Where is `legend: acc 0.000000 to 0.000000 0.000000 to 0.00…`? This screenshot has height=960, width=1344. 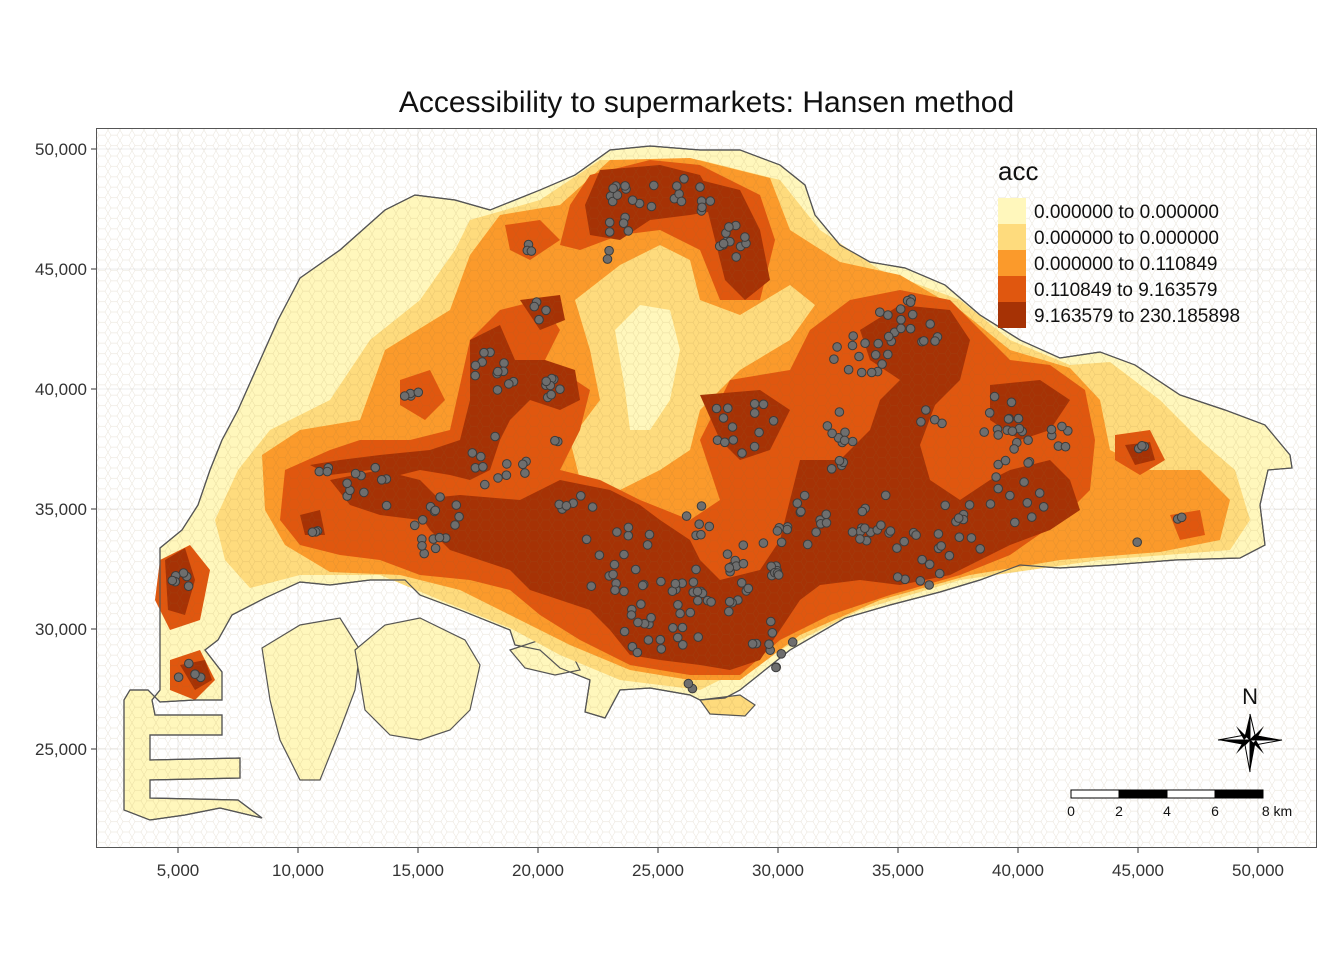 legend: acc 0.000000 to 0.000000 0.000000 to 0.00… is located at coordinates (1119, 242).